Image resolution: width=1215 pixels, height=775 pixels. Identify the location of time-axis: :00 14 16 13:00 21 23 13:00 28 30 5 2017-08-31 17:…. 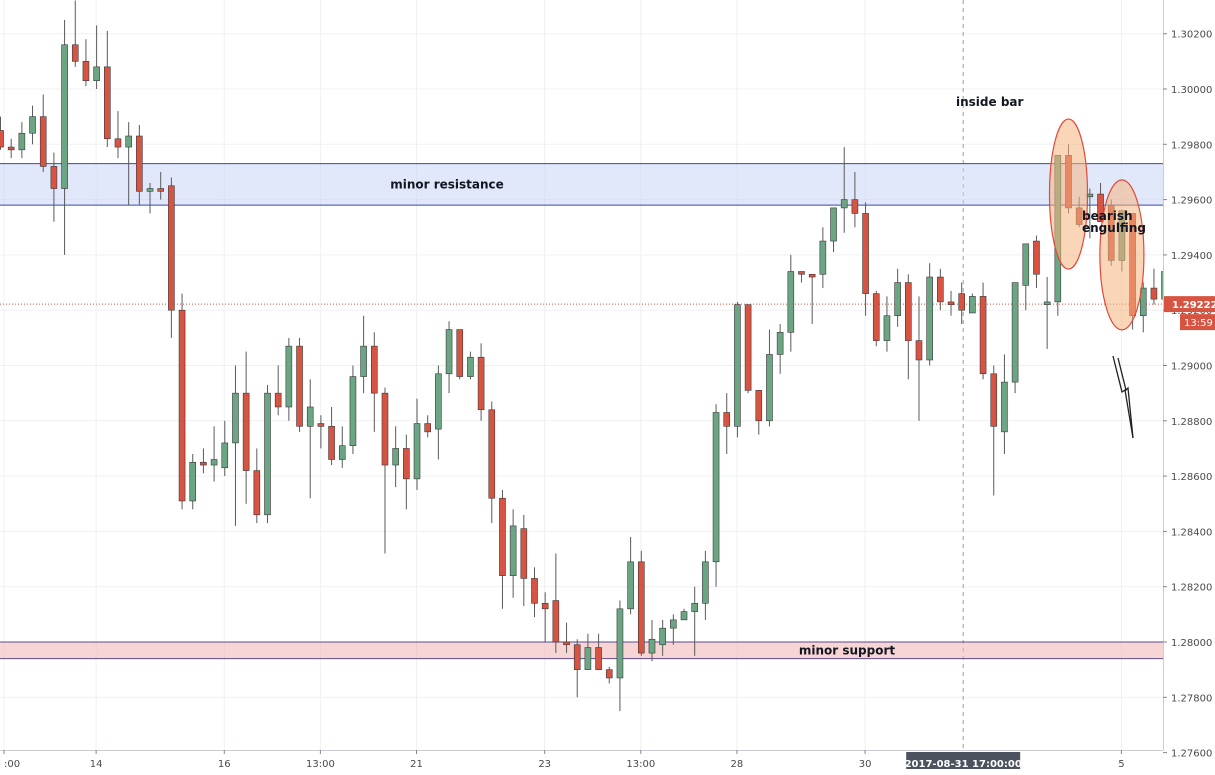
(581, 760).